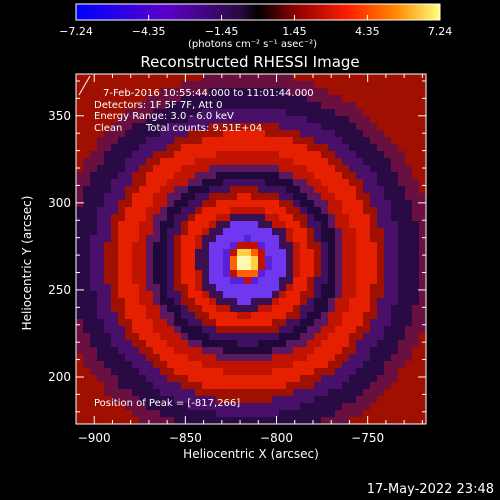 The width and height of the screenshot is (500, 500). I want to click on colorbar-tick-label: 1.45, so click(294, 31).